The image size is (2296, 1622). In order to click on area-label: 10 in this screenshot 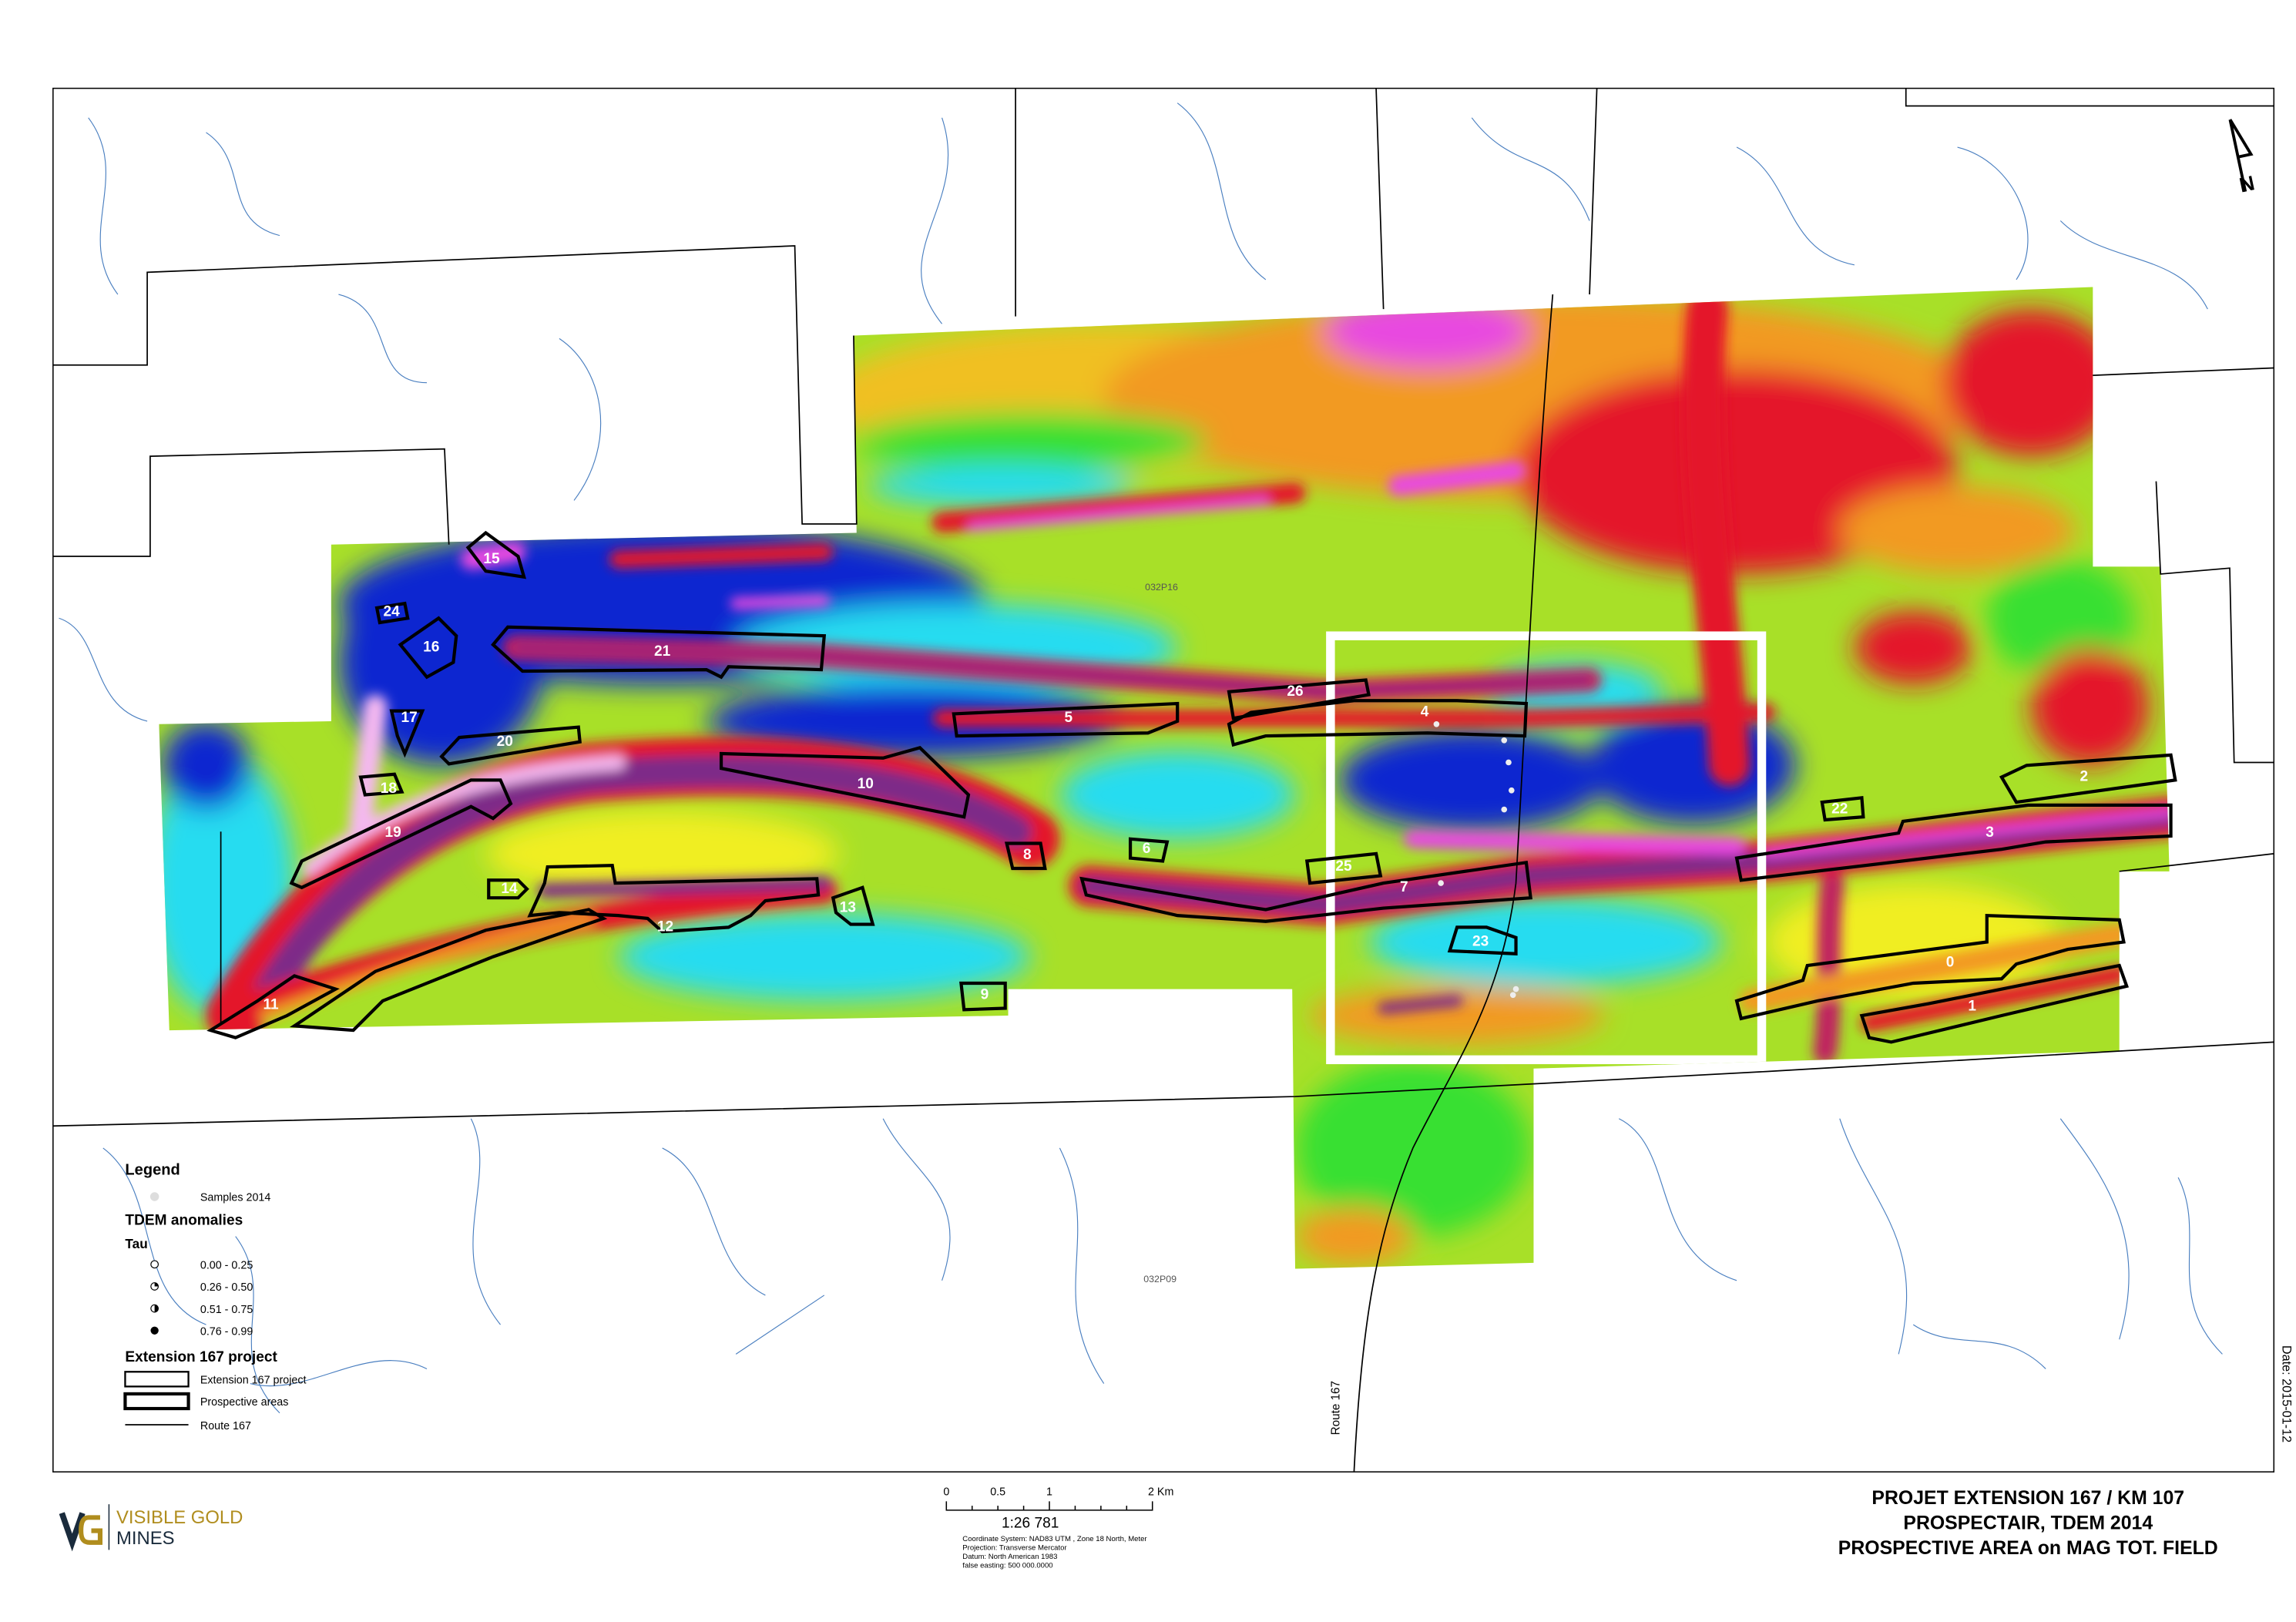, I will do `click(866, 784)`.